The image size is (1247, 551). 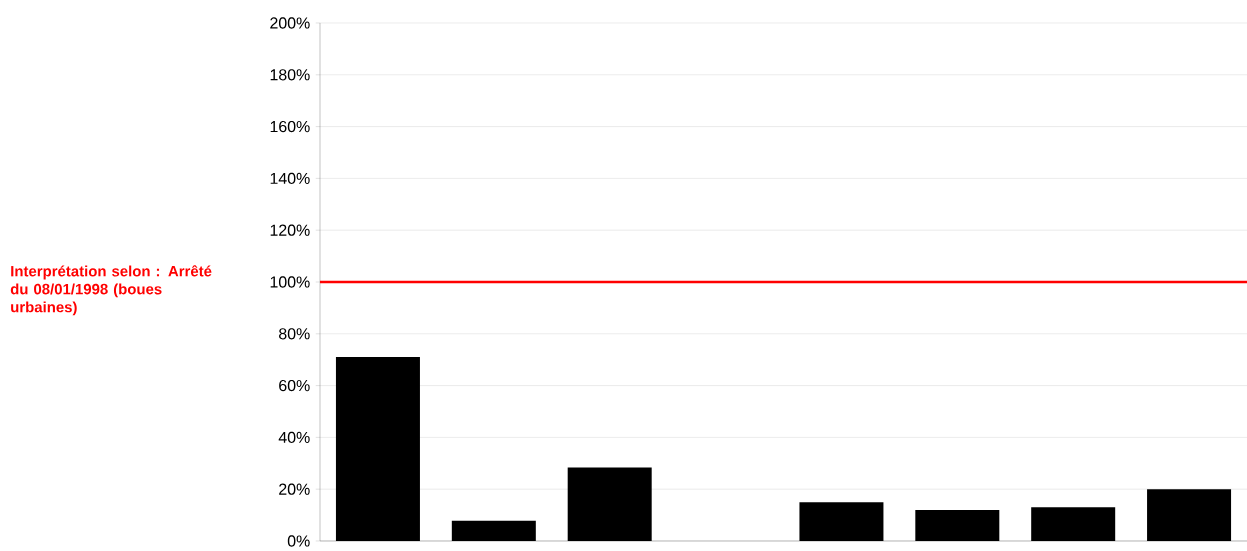 What do you see at coordinates (294, 334) in the screenshot?
I see `y-tick-label: 80%` at bounding box center [294, 334].